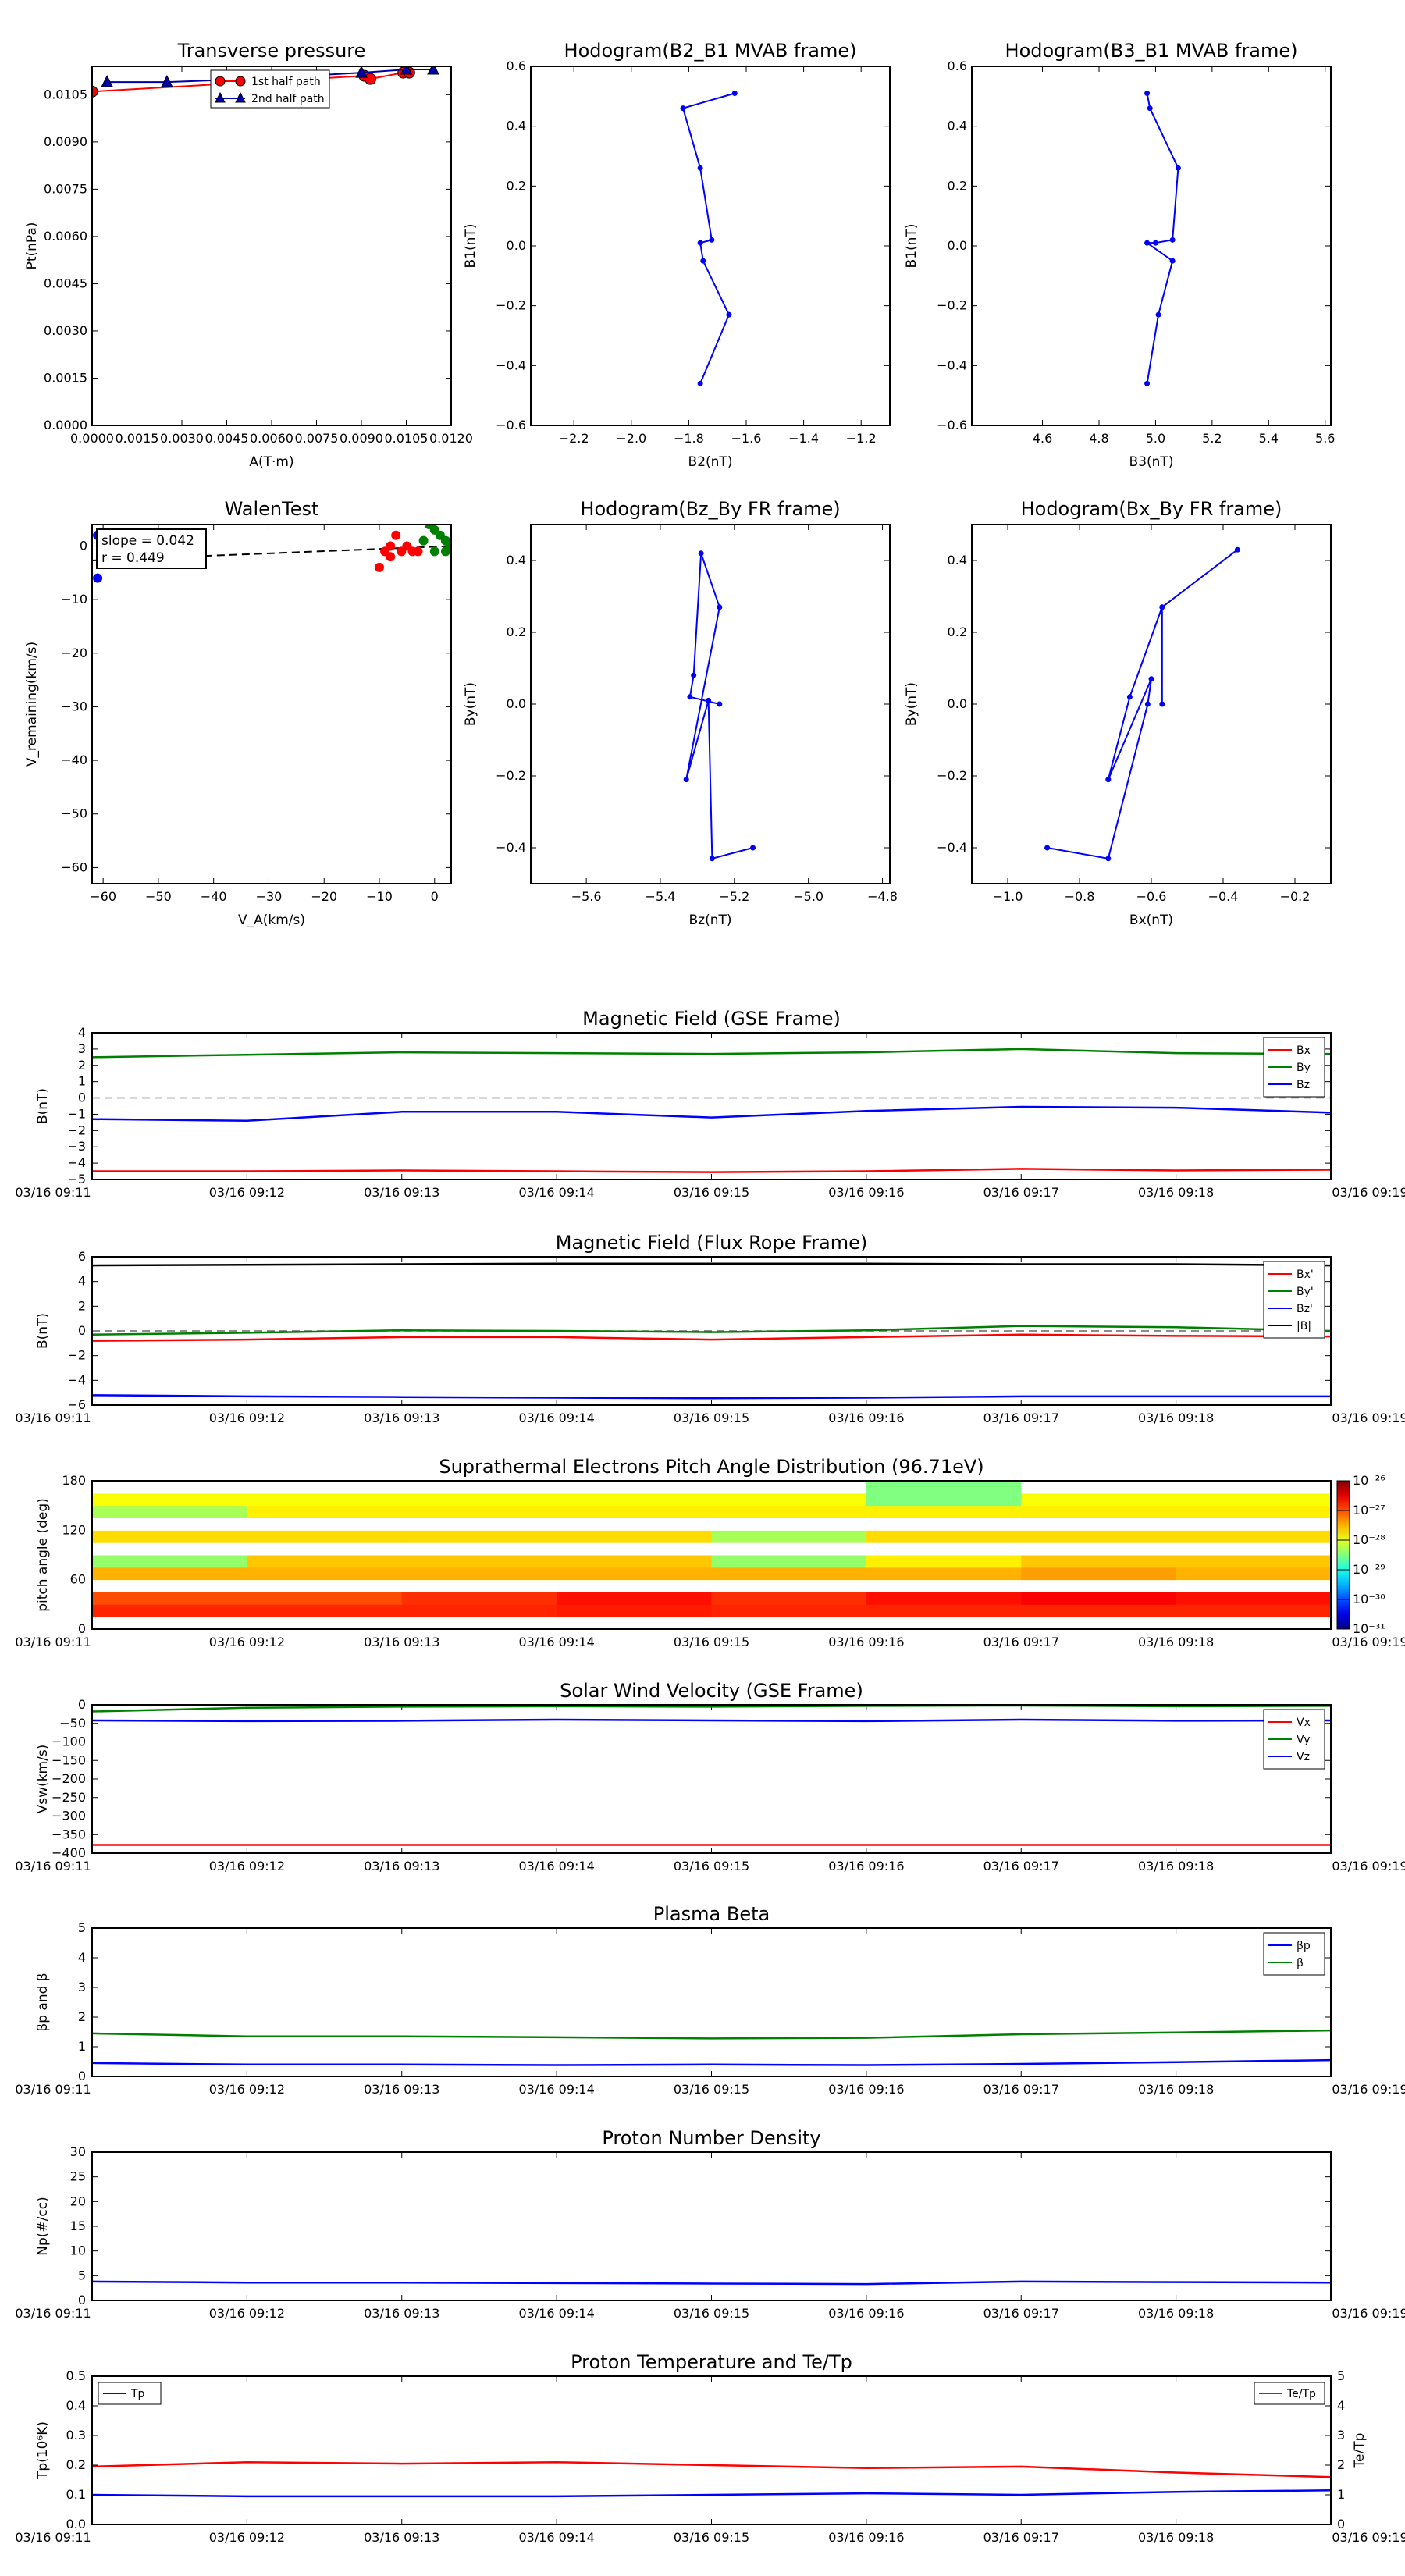 The image size is (1405, 2576). I want to click on y-tick-label: −0.6, so click(511, 425).